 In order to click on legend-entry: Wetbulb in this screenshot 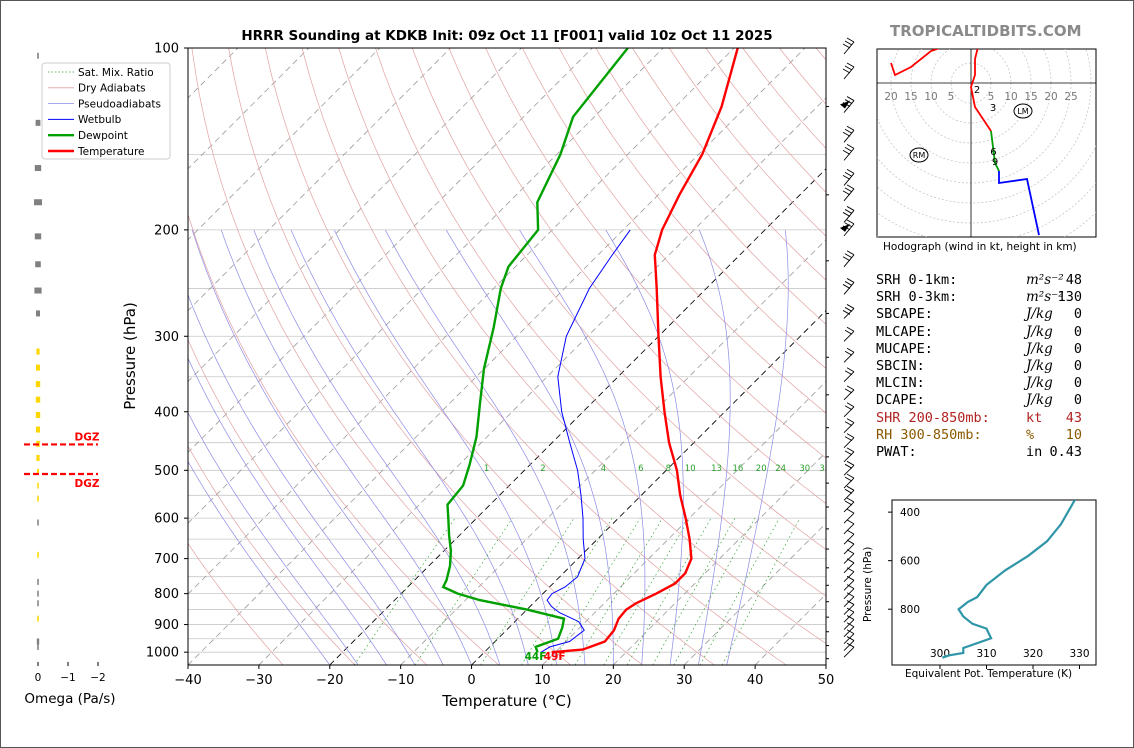, I will do `click(100, 120)`.